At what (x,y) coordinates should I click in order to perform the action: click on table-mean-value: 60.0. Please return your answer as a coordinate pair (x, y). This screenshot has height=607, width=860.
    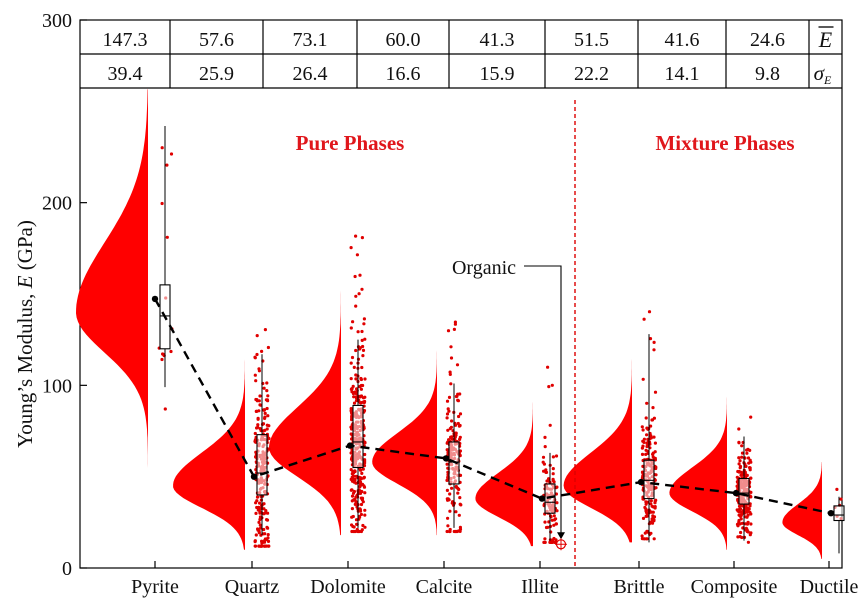
    Looking at the image, I should click on (403, 40).